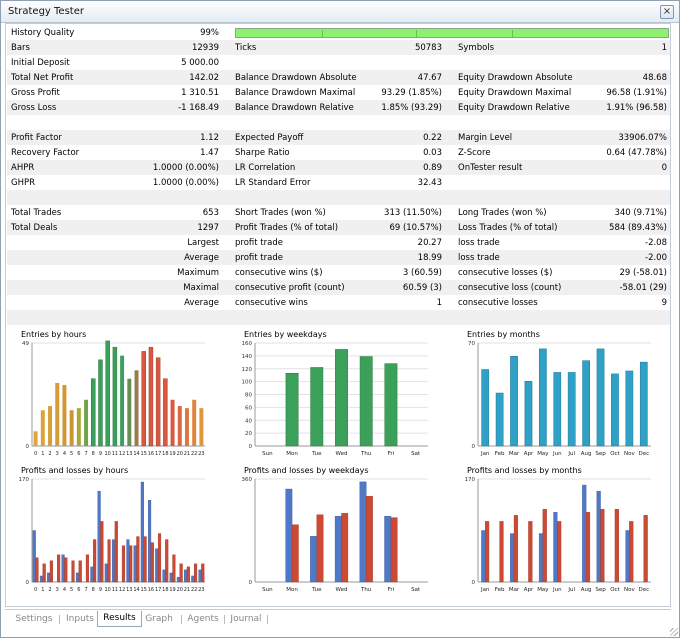  Describe the element at coordinates (185, 183) in the screenshot. I see `stat-value: 1.0000 (0.00%)` at that location.